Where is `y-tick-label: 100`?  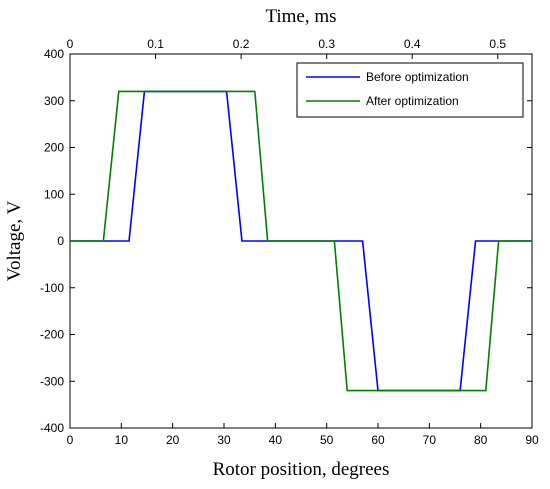
y-tick-label: 100 is located at coordinates (54, 194).